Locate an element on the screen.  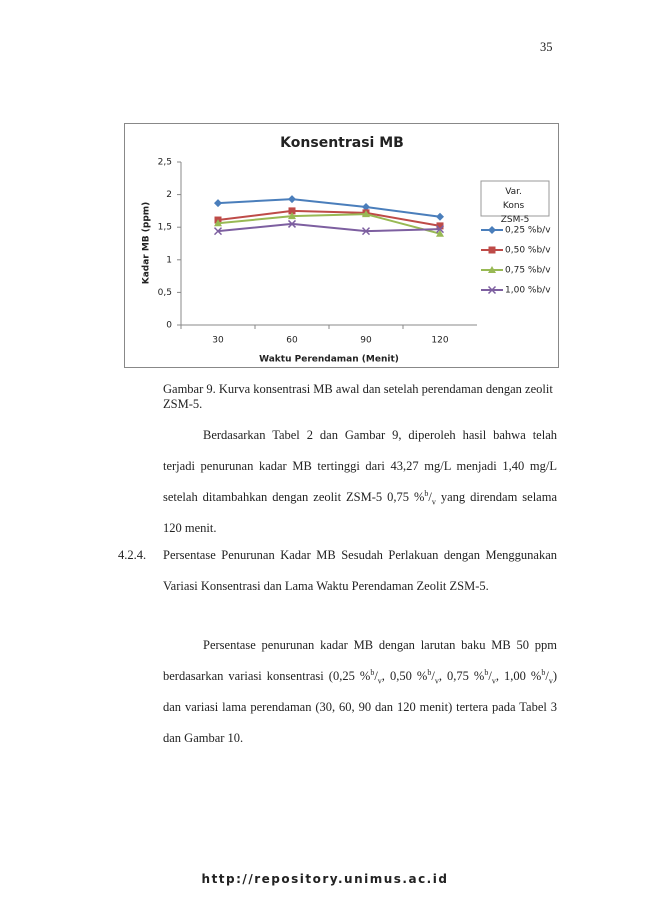
y-tick-label: 1,5 is located at coordinates (165, 228).